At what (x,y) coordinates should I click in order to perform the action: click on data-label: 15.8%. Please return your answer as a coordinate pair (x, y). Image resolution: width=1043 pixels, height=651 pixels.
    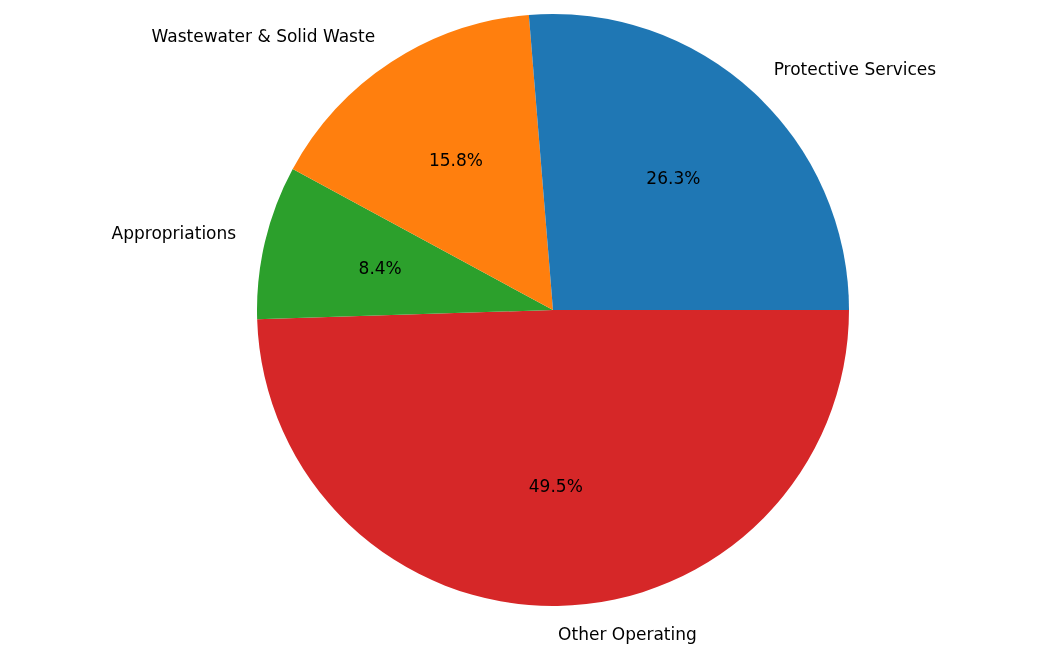
    Looking at the image, I should click on (455, 159).